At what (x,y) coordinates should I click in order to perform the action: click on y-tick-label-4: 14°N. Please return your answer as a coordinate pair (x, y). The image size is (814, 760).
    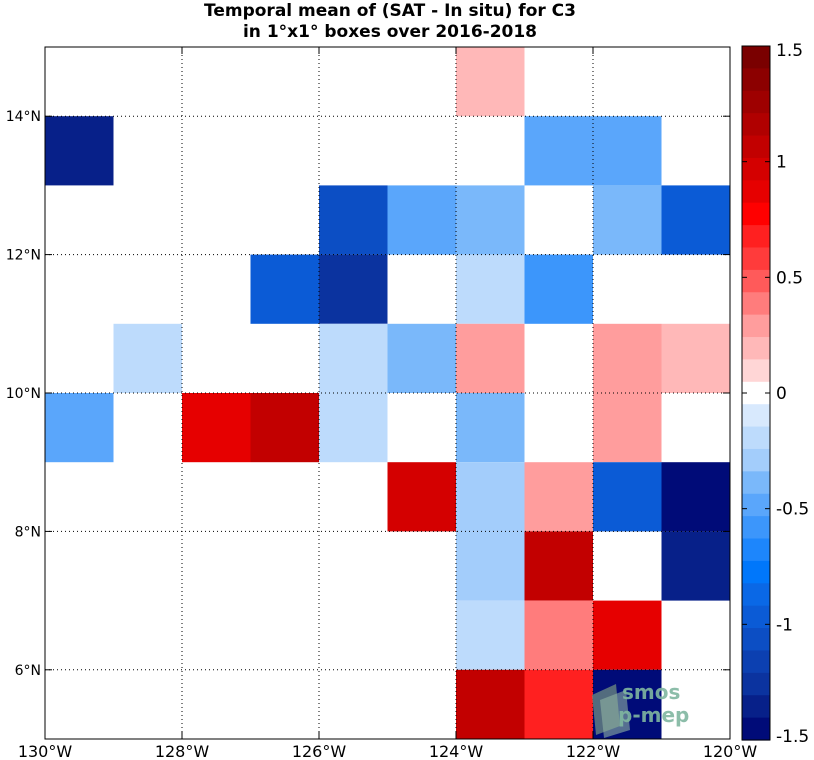
    Looking at the image, I should click on (23, 117).